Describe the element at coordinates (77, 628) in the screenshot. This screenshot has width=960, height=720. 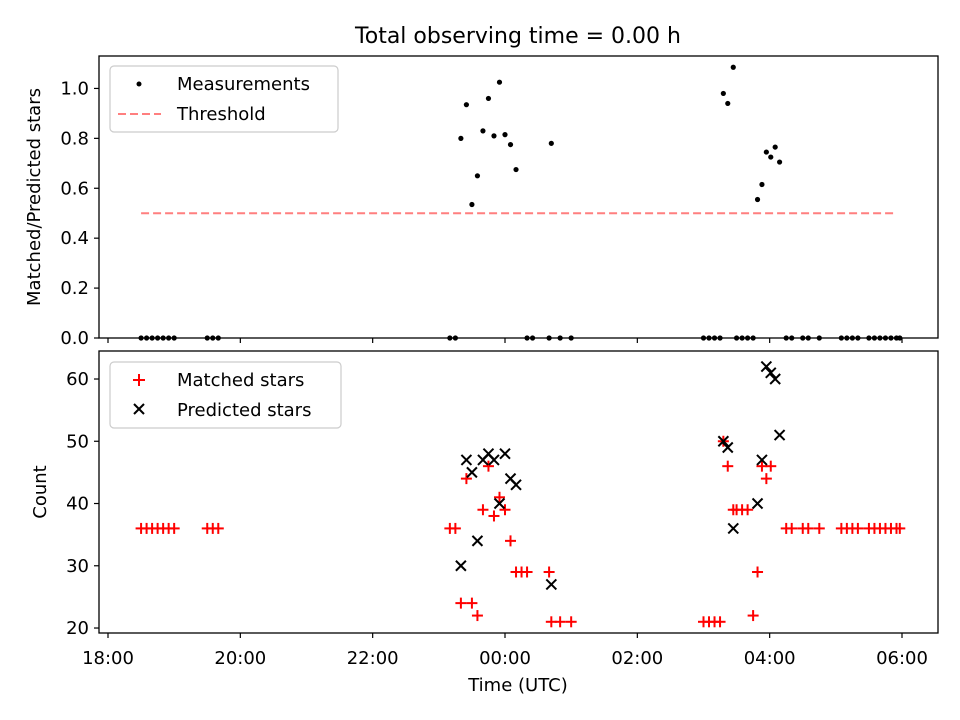
I see `y-tick-label: 20` at that location.